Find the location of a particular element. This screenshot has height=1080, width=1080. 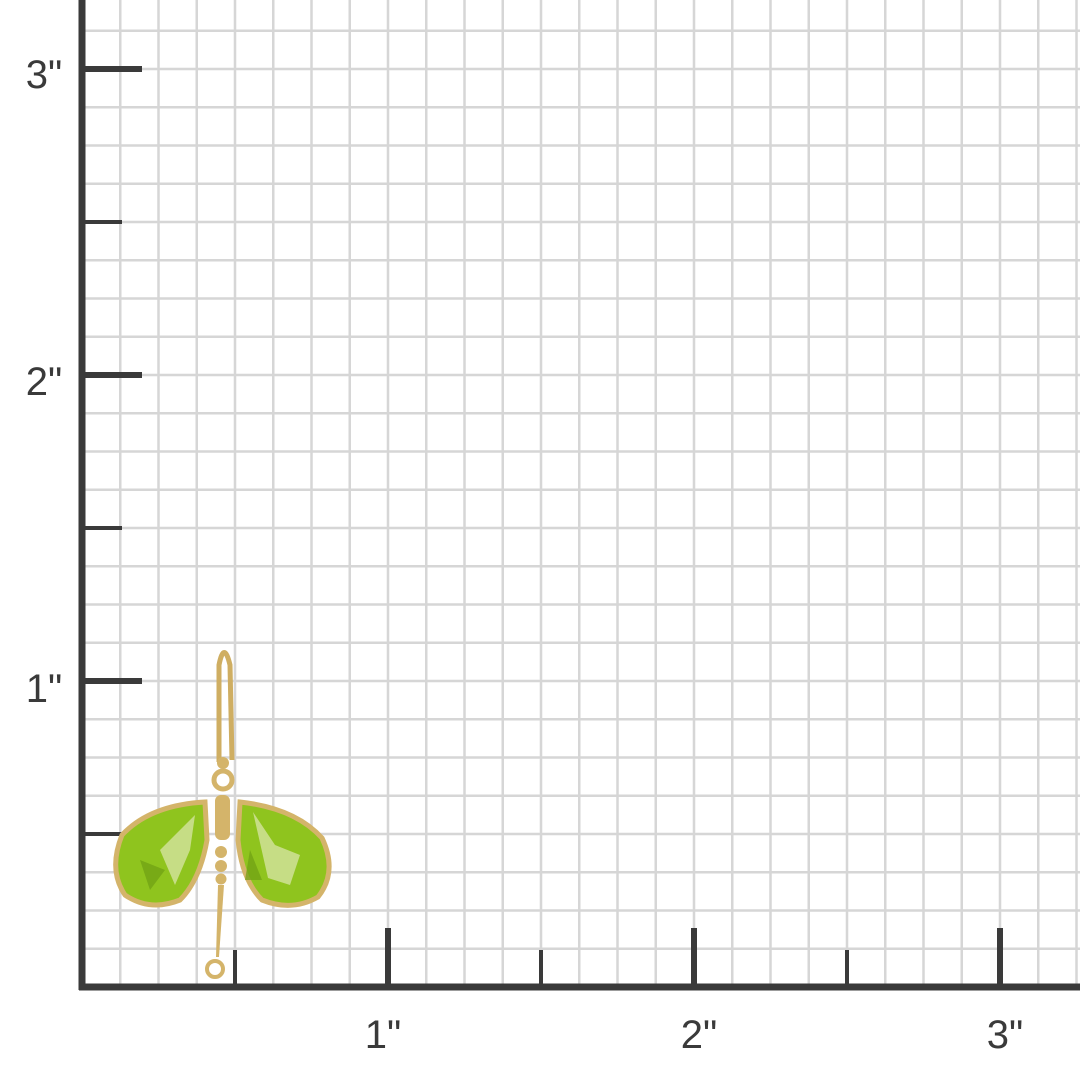

diamond-tip is located at coordinates (215, 969).